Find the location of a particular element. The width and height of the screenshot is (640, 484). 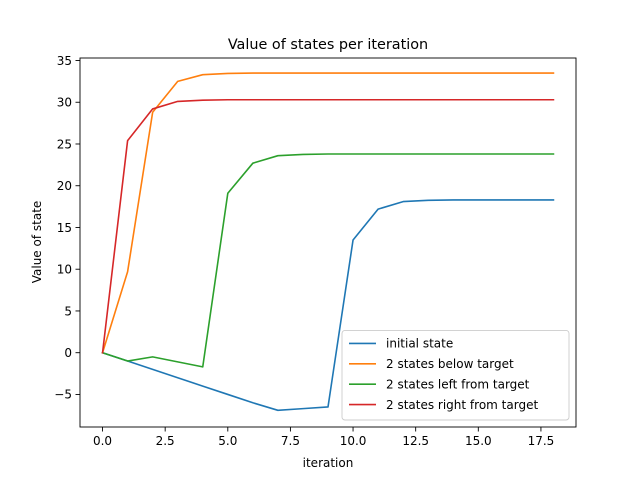

x-tick-label: 17.5 is located at coordinates (541, 441).